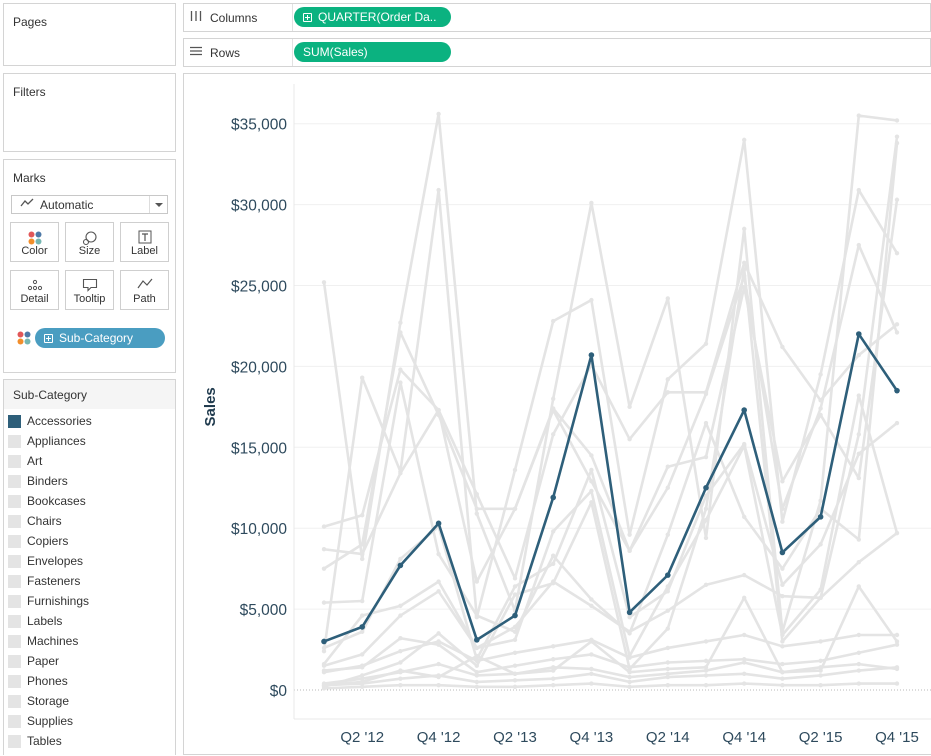 The width and height of the screenshot is (931, 756). I want to click on legend-label: Art, so click(35, 461).